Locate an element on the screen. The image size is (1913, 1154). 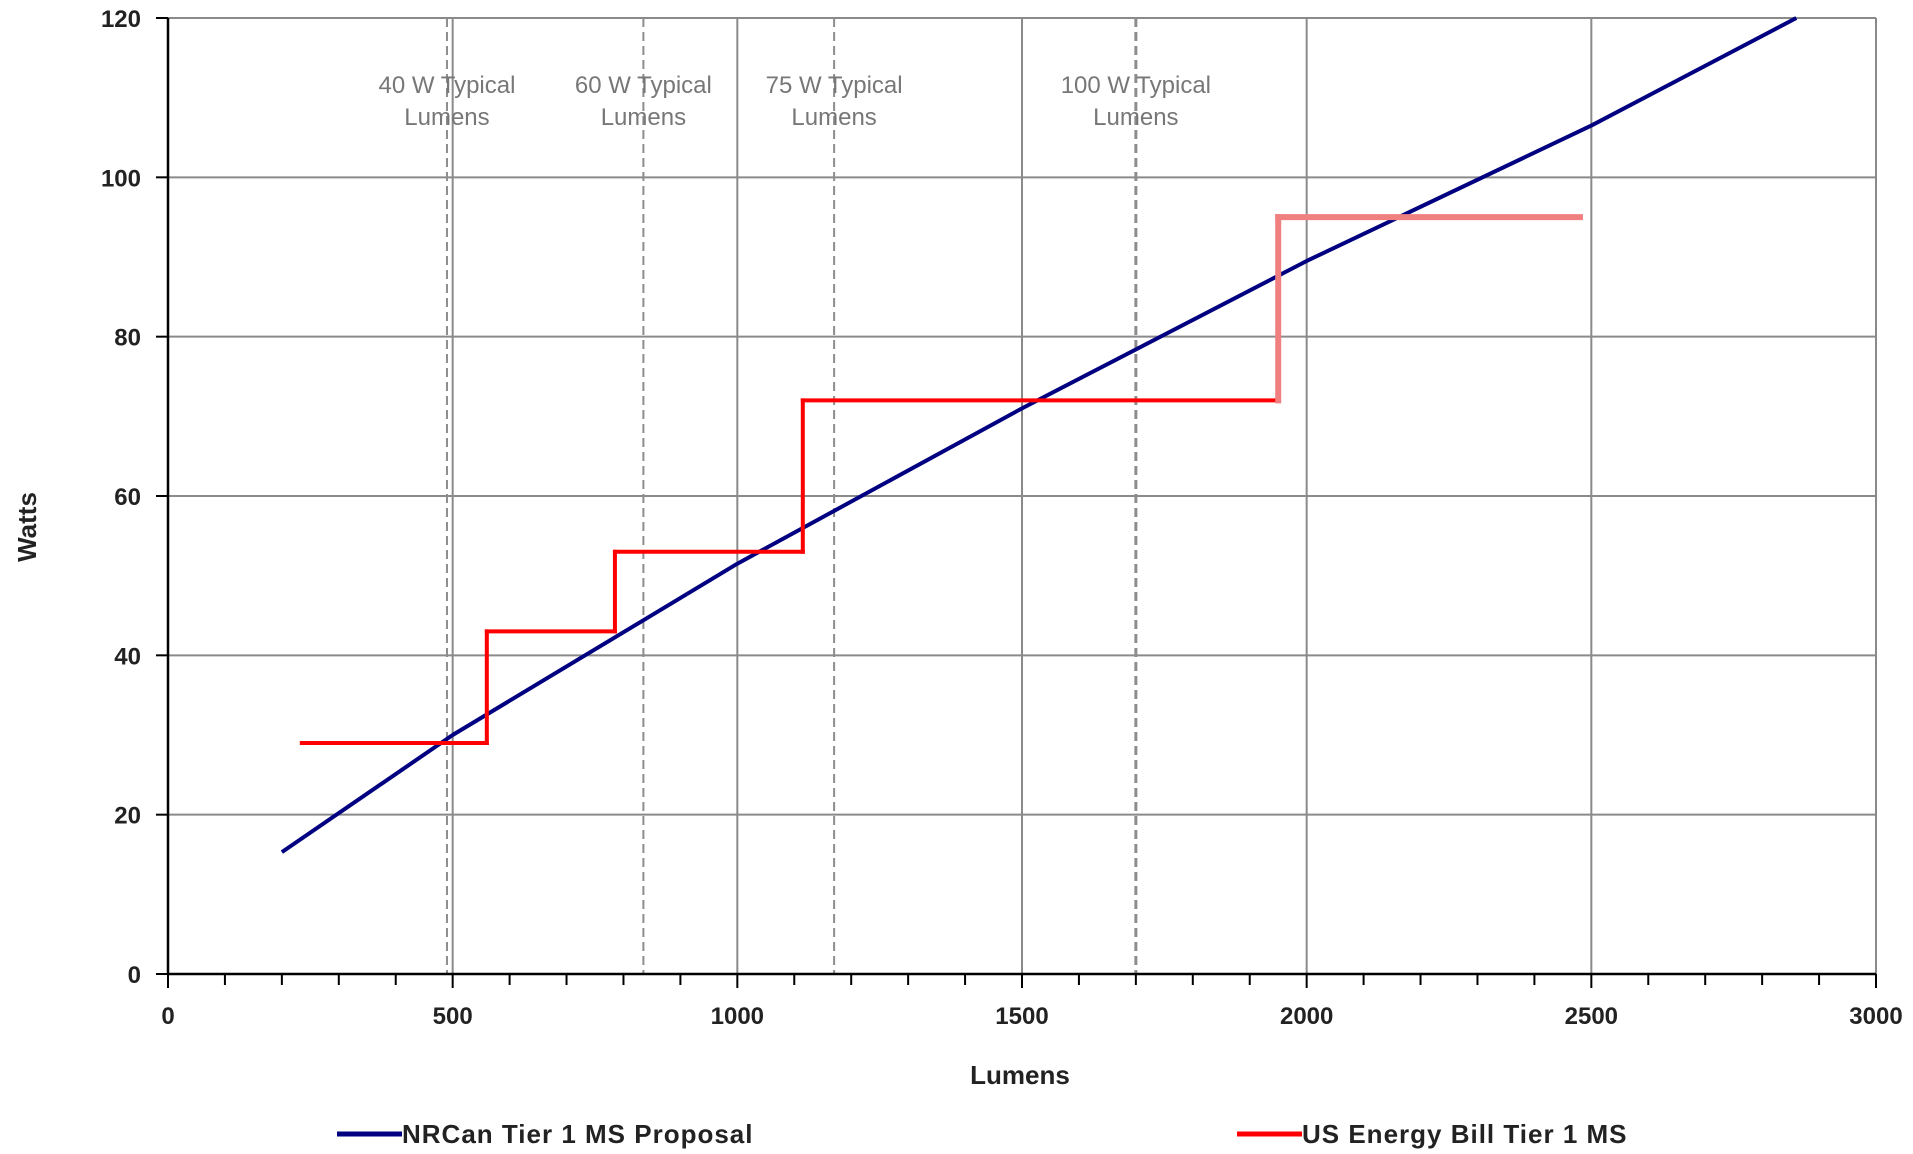
reference-label-1-line1: 40 W Typical is located at coordinates (446, 85).